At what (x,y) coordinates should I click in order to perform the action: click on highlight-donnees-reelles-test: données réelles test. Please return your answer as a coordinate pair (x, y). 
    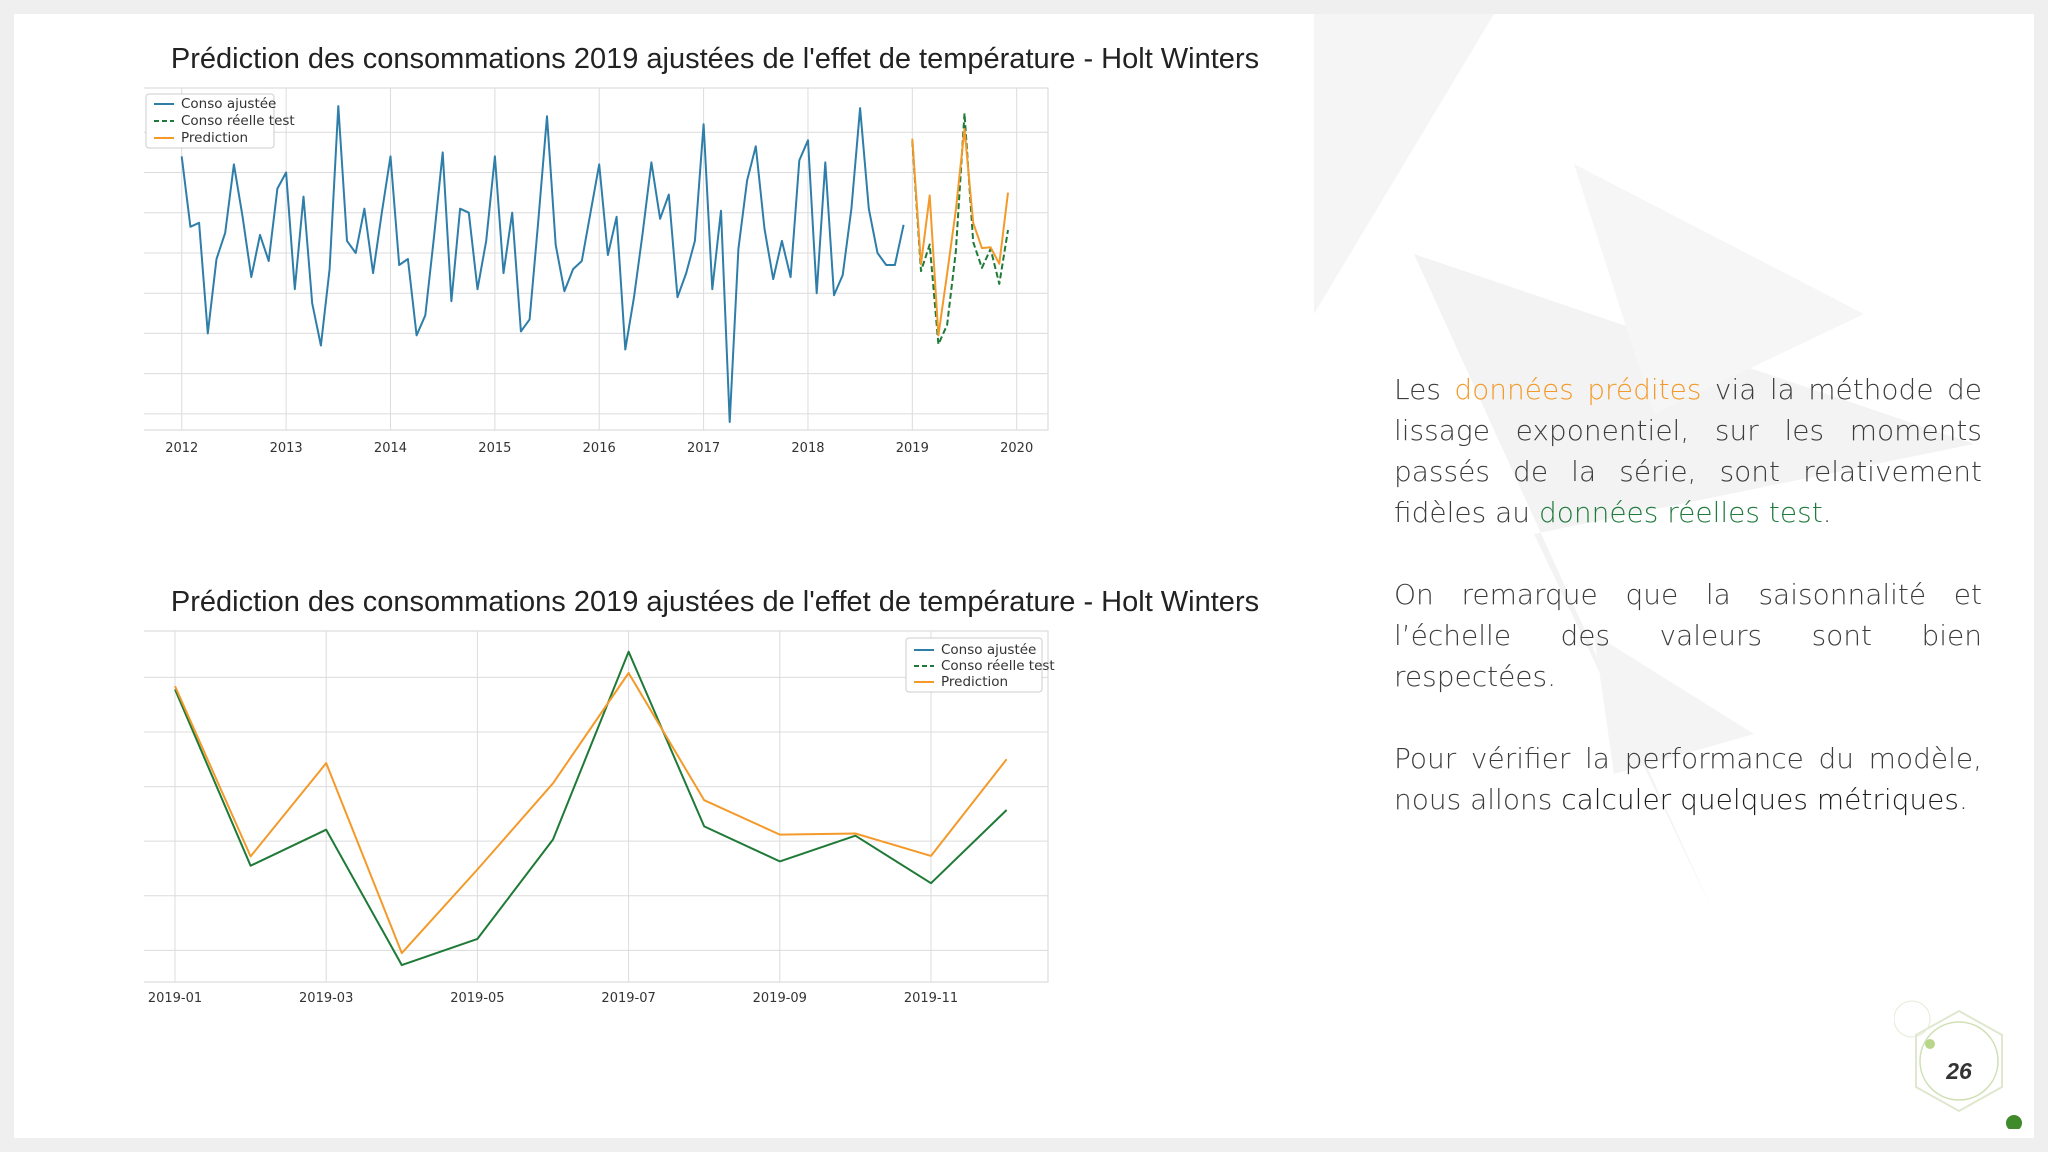
    Looking at the image, I should click on (1680, 512).